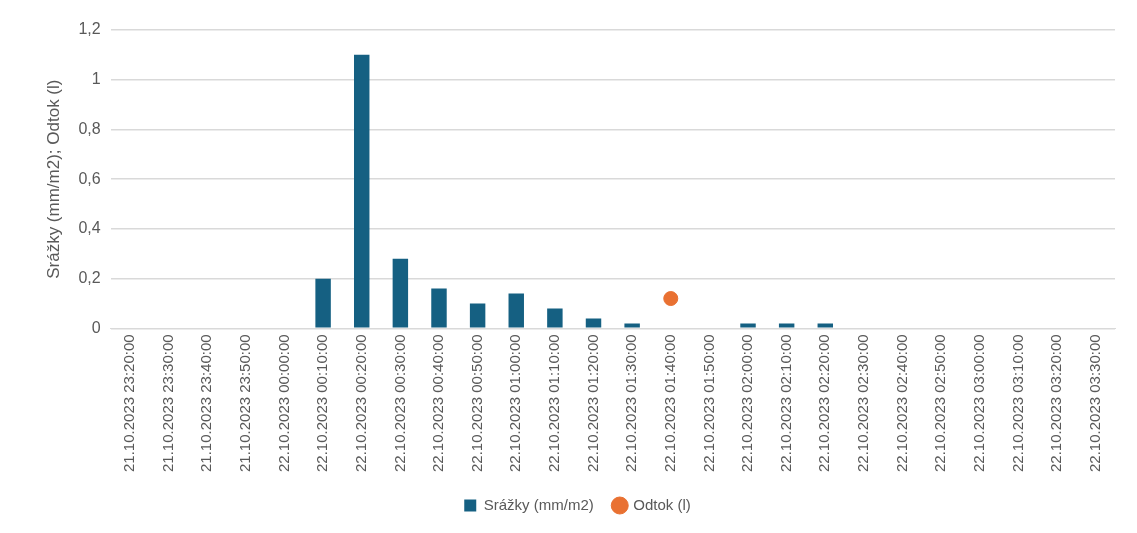 Image resolution: width=1137 pixels, height=533 pixels. Describe the element at coordinates (1017, 403) in the screenshot. I see `x-tick-label: 22.10.2023 03:10:00` at that location.